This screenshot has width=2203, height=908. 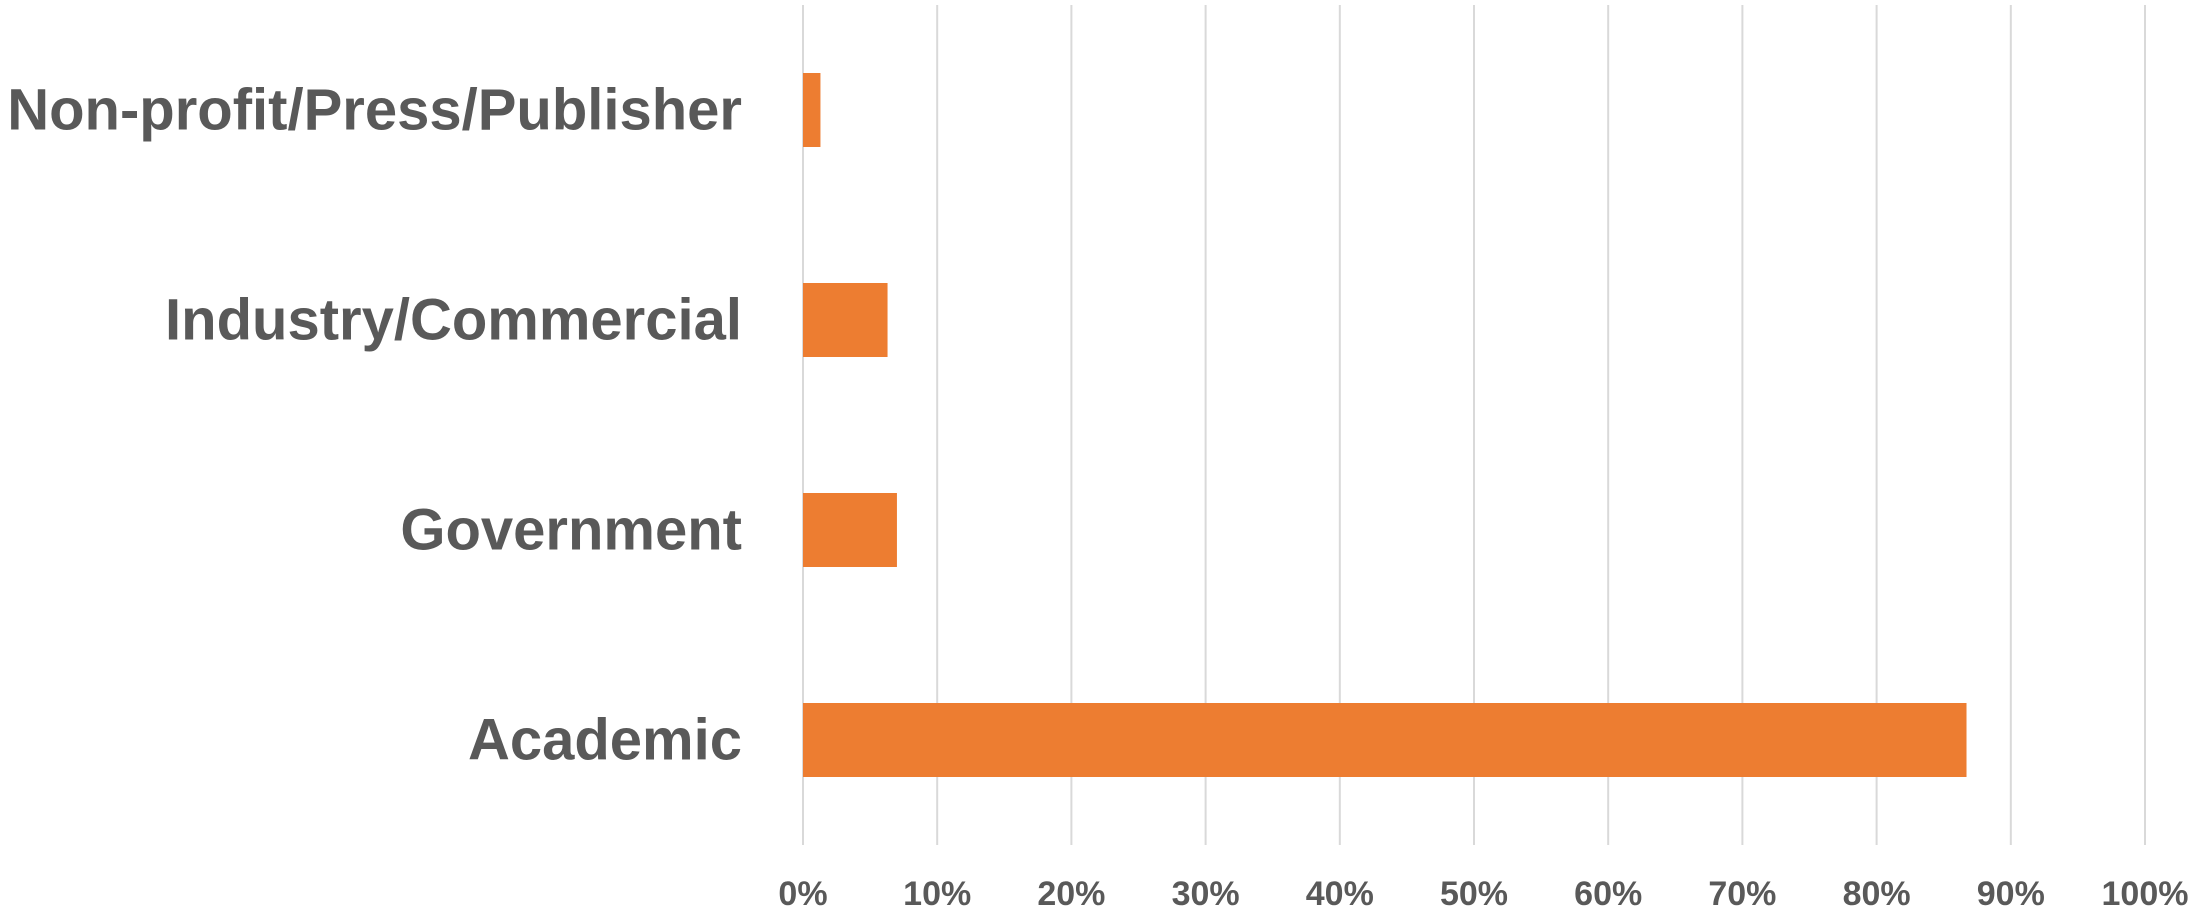 What do you see at coordinates (1877, 891) in the screenshot?
I see `x-tick-label: 80%` at bounding box center [1877, 891].